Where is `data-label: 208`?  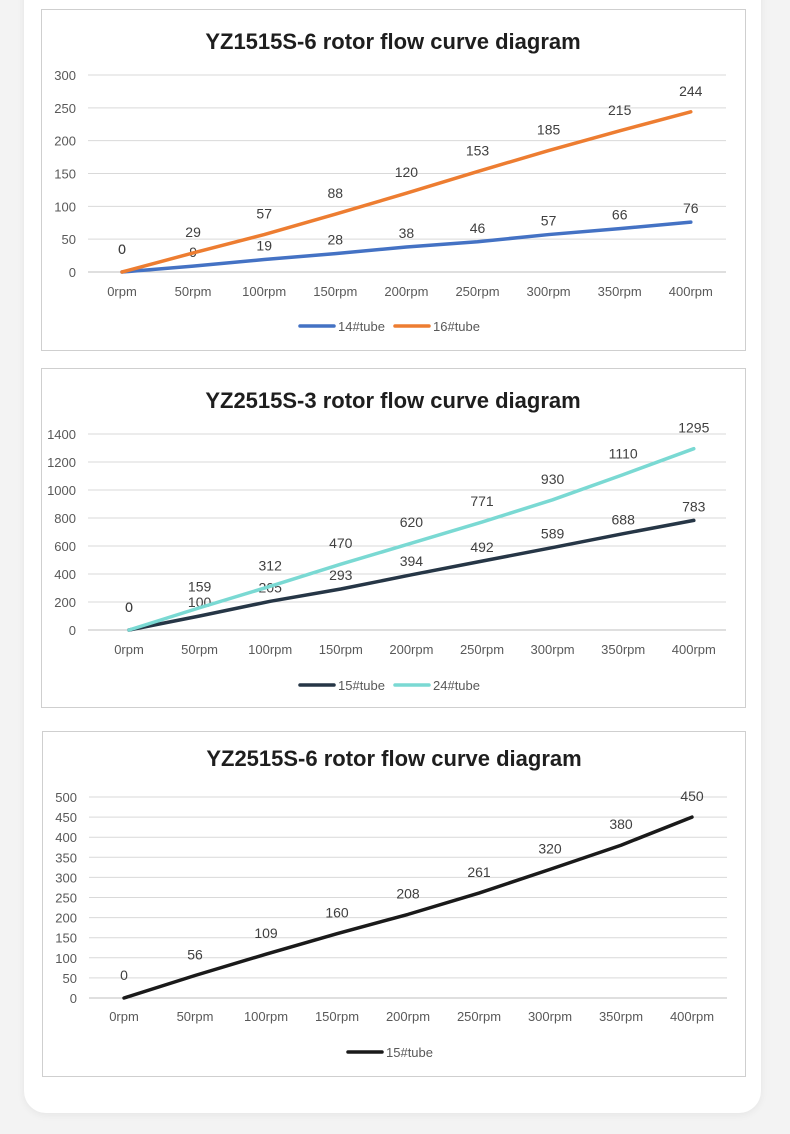 data-label: 208 is located at coordinates (408, 893).